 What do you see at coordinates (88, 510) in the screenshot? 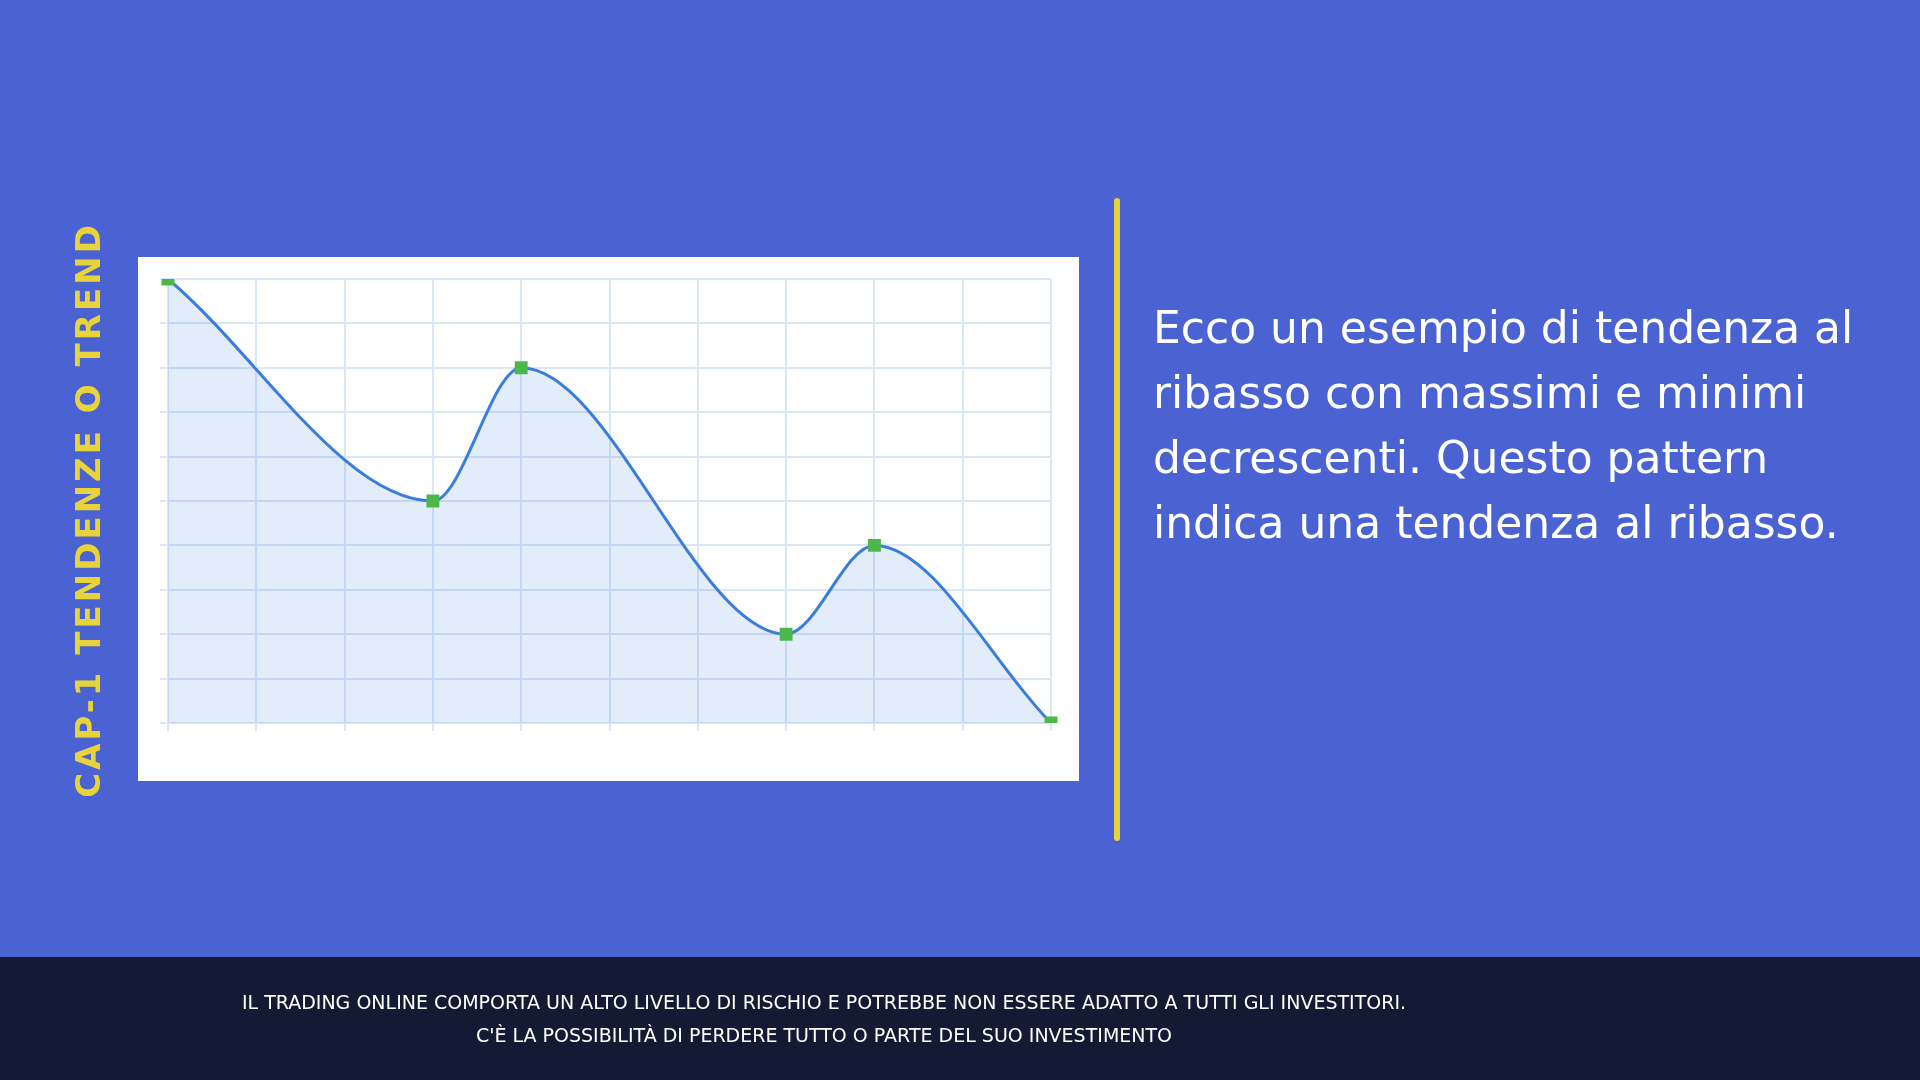
I see `text: CAP-1 TENDENZE O TREND` at bounding box center [88, 510].